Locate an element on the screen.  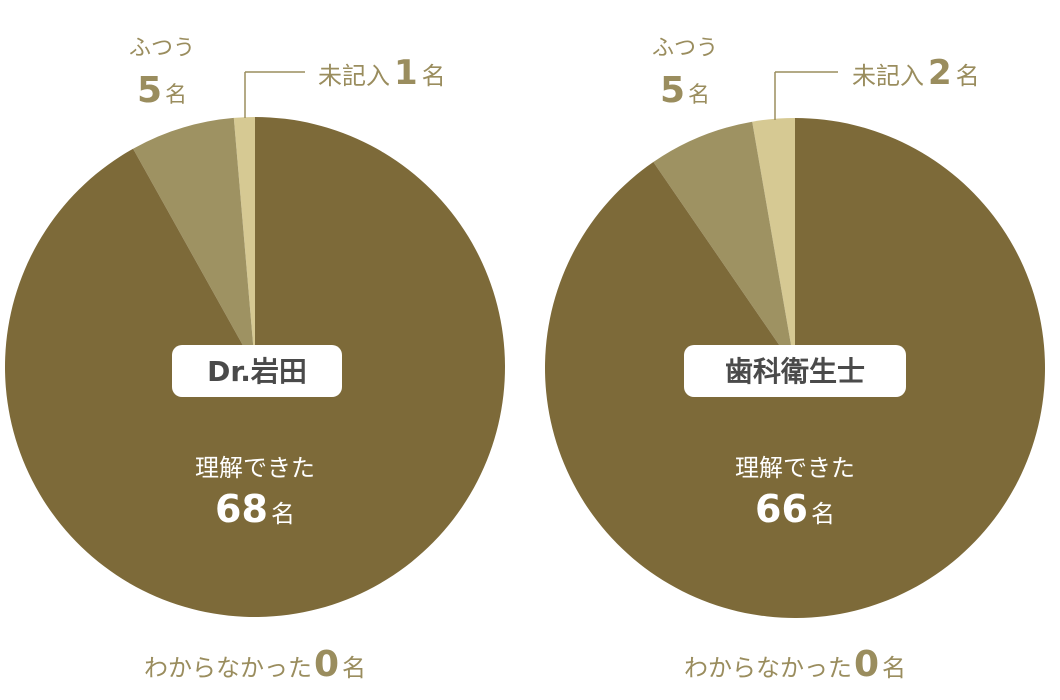
chart-title-badge: Dr.岩田 is located at coordinates (257, 371).